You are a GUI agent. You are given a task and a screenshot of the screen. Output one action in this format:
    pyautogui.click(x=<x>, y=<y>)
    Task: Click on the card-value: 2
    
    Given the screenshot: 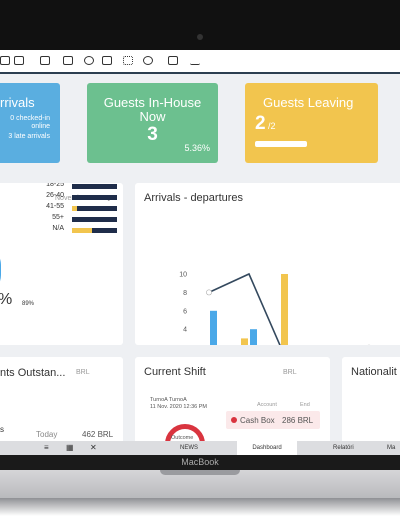 What is the action you would take?
    pyautogui.click(x=260, y=123)
    